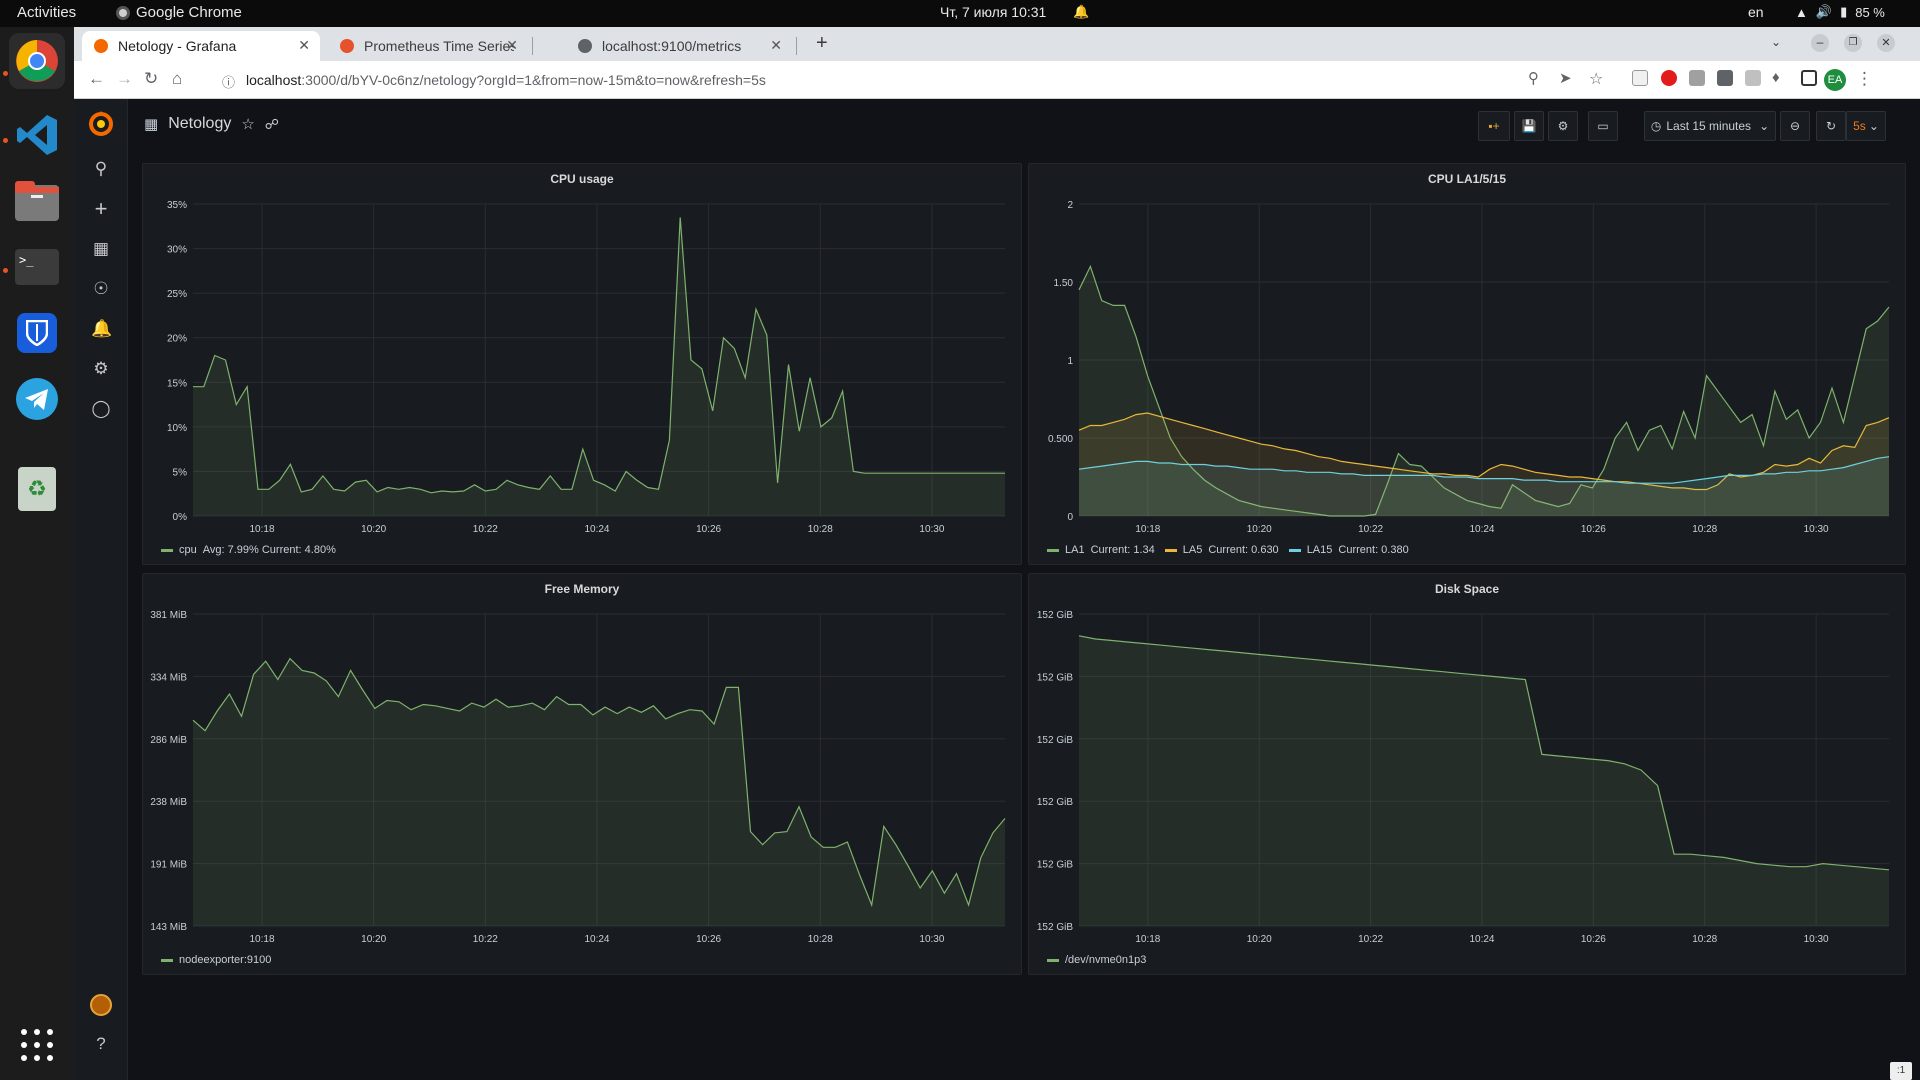  What do you see at coordinates (679, 46) in the screenshot?
I see `tab-metrics: localhost:9100/metrics ✕` at bounding box center [679, 46].